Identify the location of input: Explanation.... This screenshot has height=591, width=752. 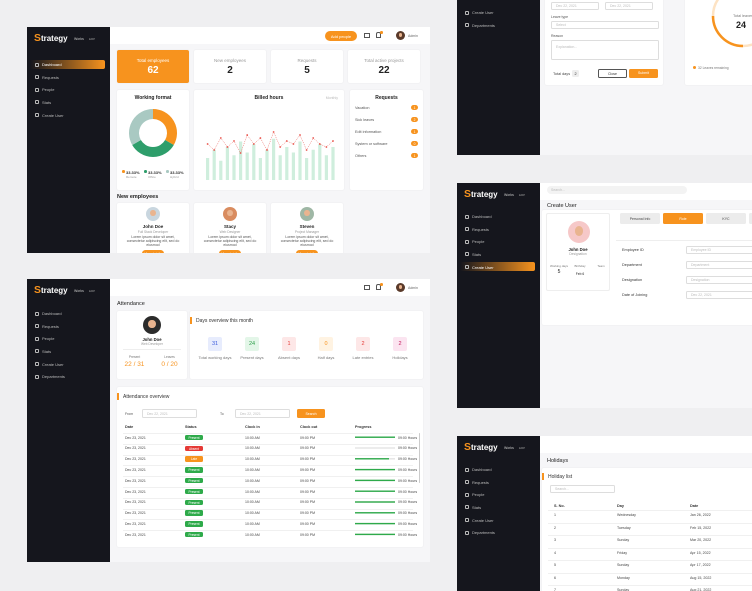
(605, 50).